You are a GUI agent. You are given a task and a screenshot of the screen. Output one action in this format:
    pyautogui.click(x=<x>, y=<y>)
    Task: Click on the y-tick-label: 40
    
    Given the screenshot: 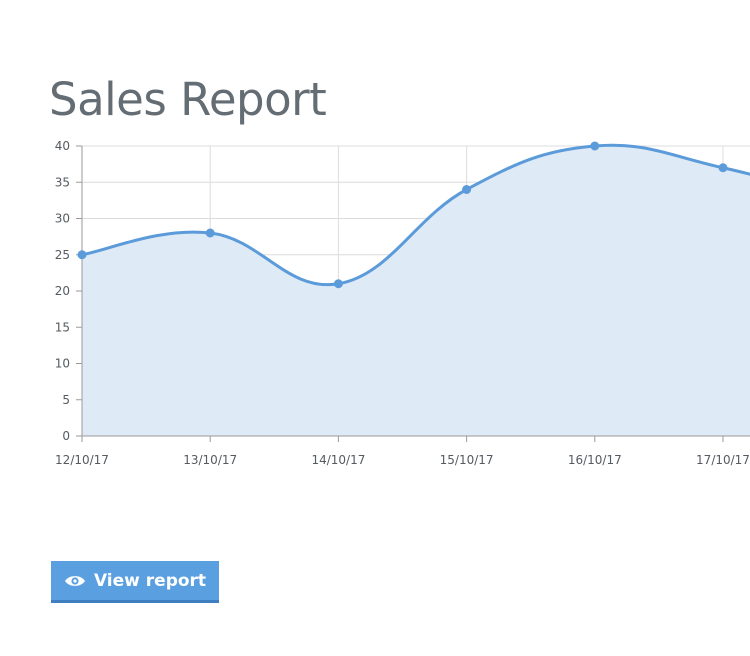 What is the action you would take?
    pyautogui.click(x=62, y=146)
    